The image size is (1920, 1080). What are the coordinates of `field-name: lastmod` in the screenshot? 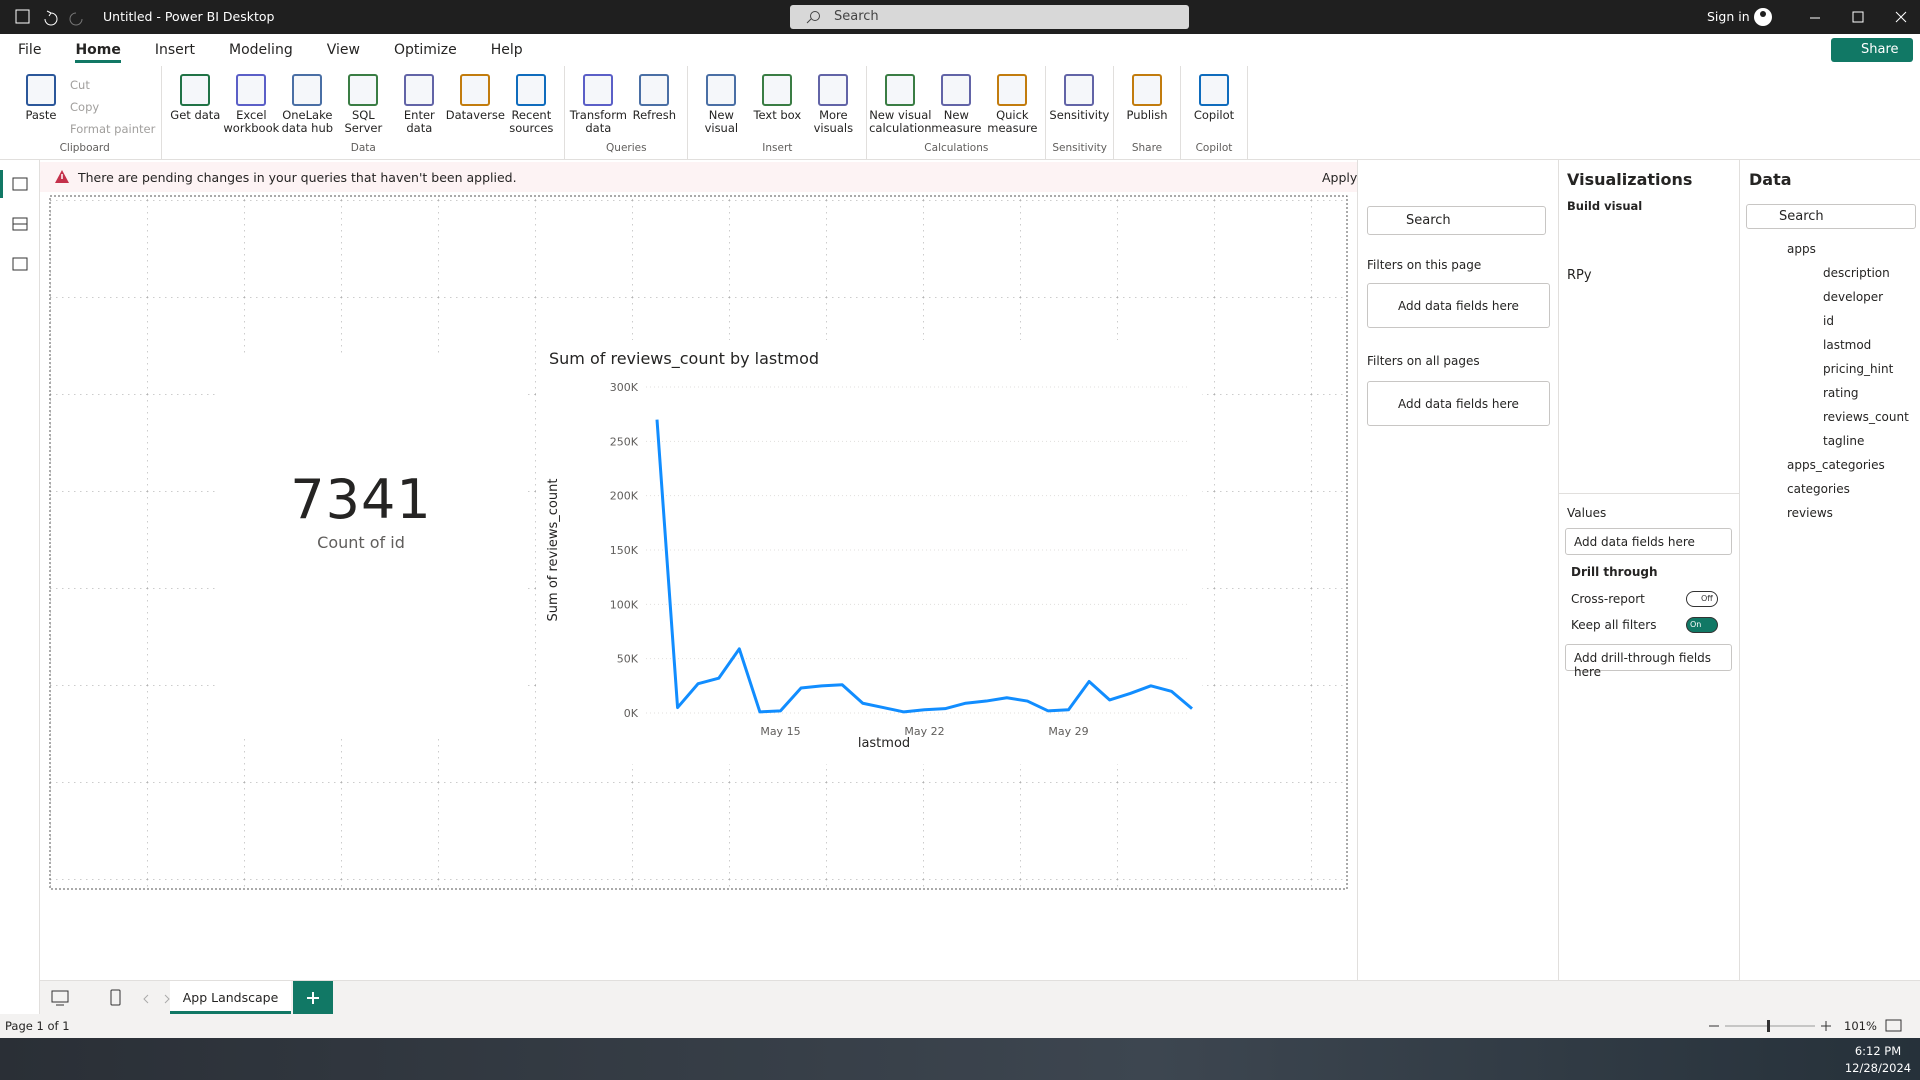 It's located at (1847, 345).